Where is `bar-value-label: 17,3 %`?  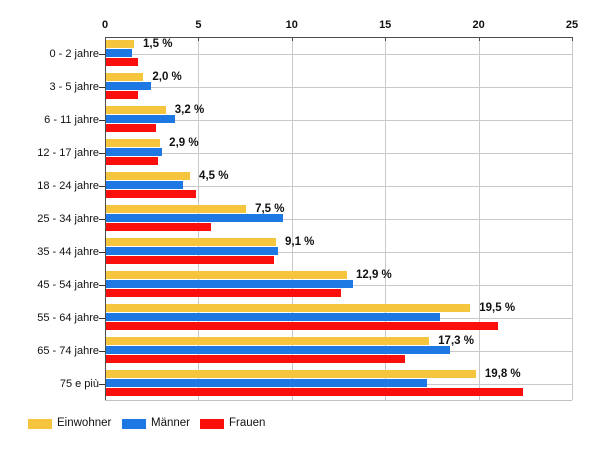
bar-value-label: 17,3 % is located at coordinates (456, 341).